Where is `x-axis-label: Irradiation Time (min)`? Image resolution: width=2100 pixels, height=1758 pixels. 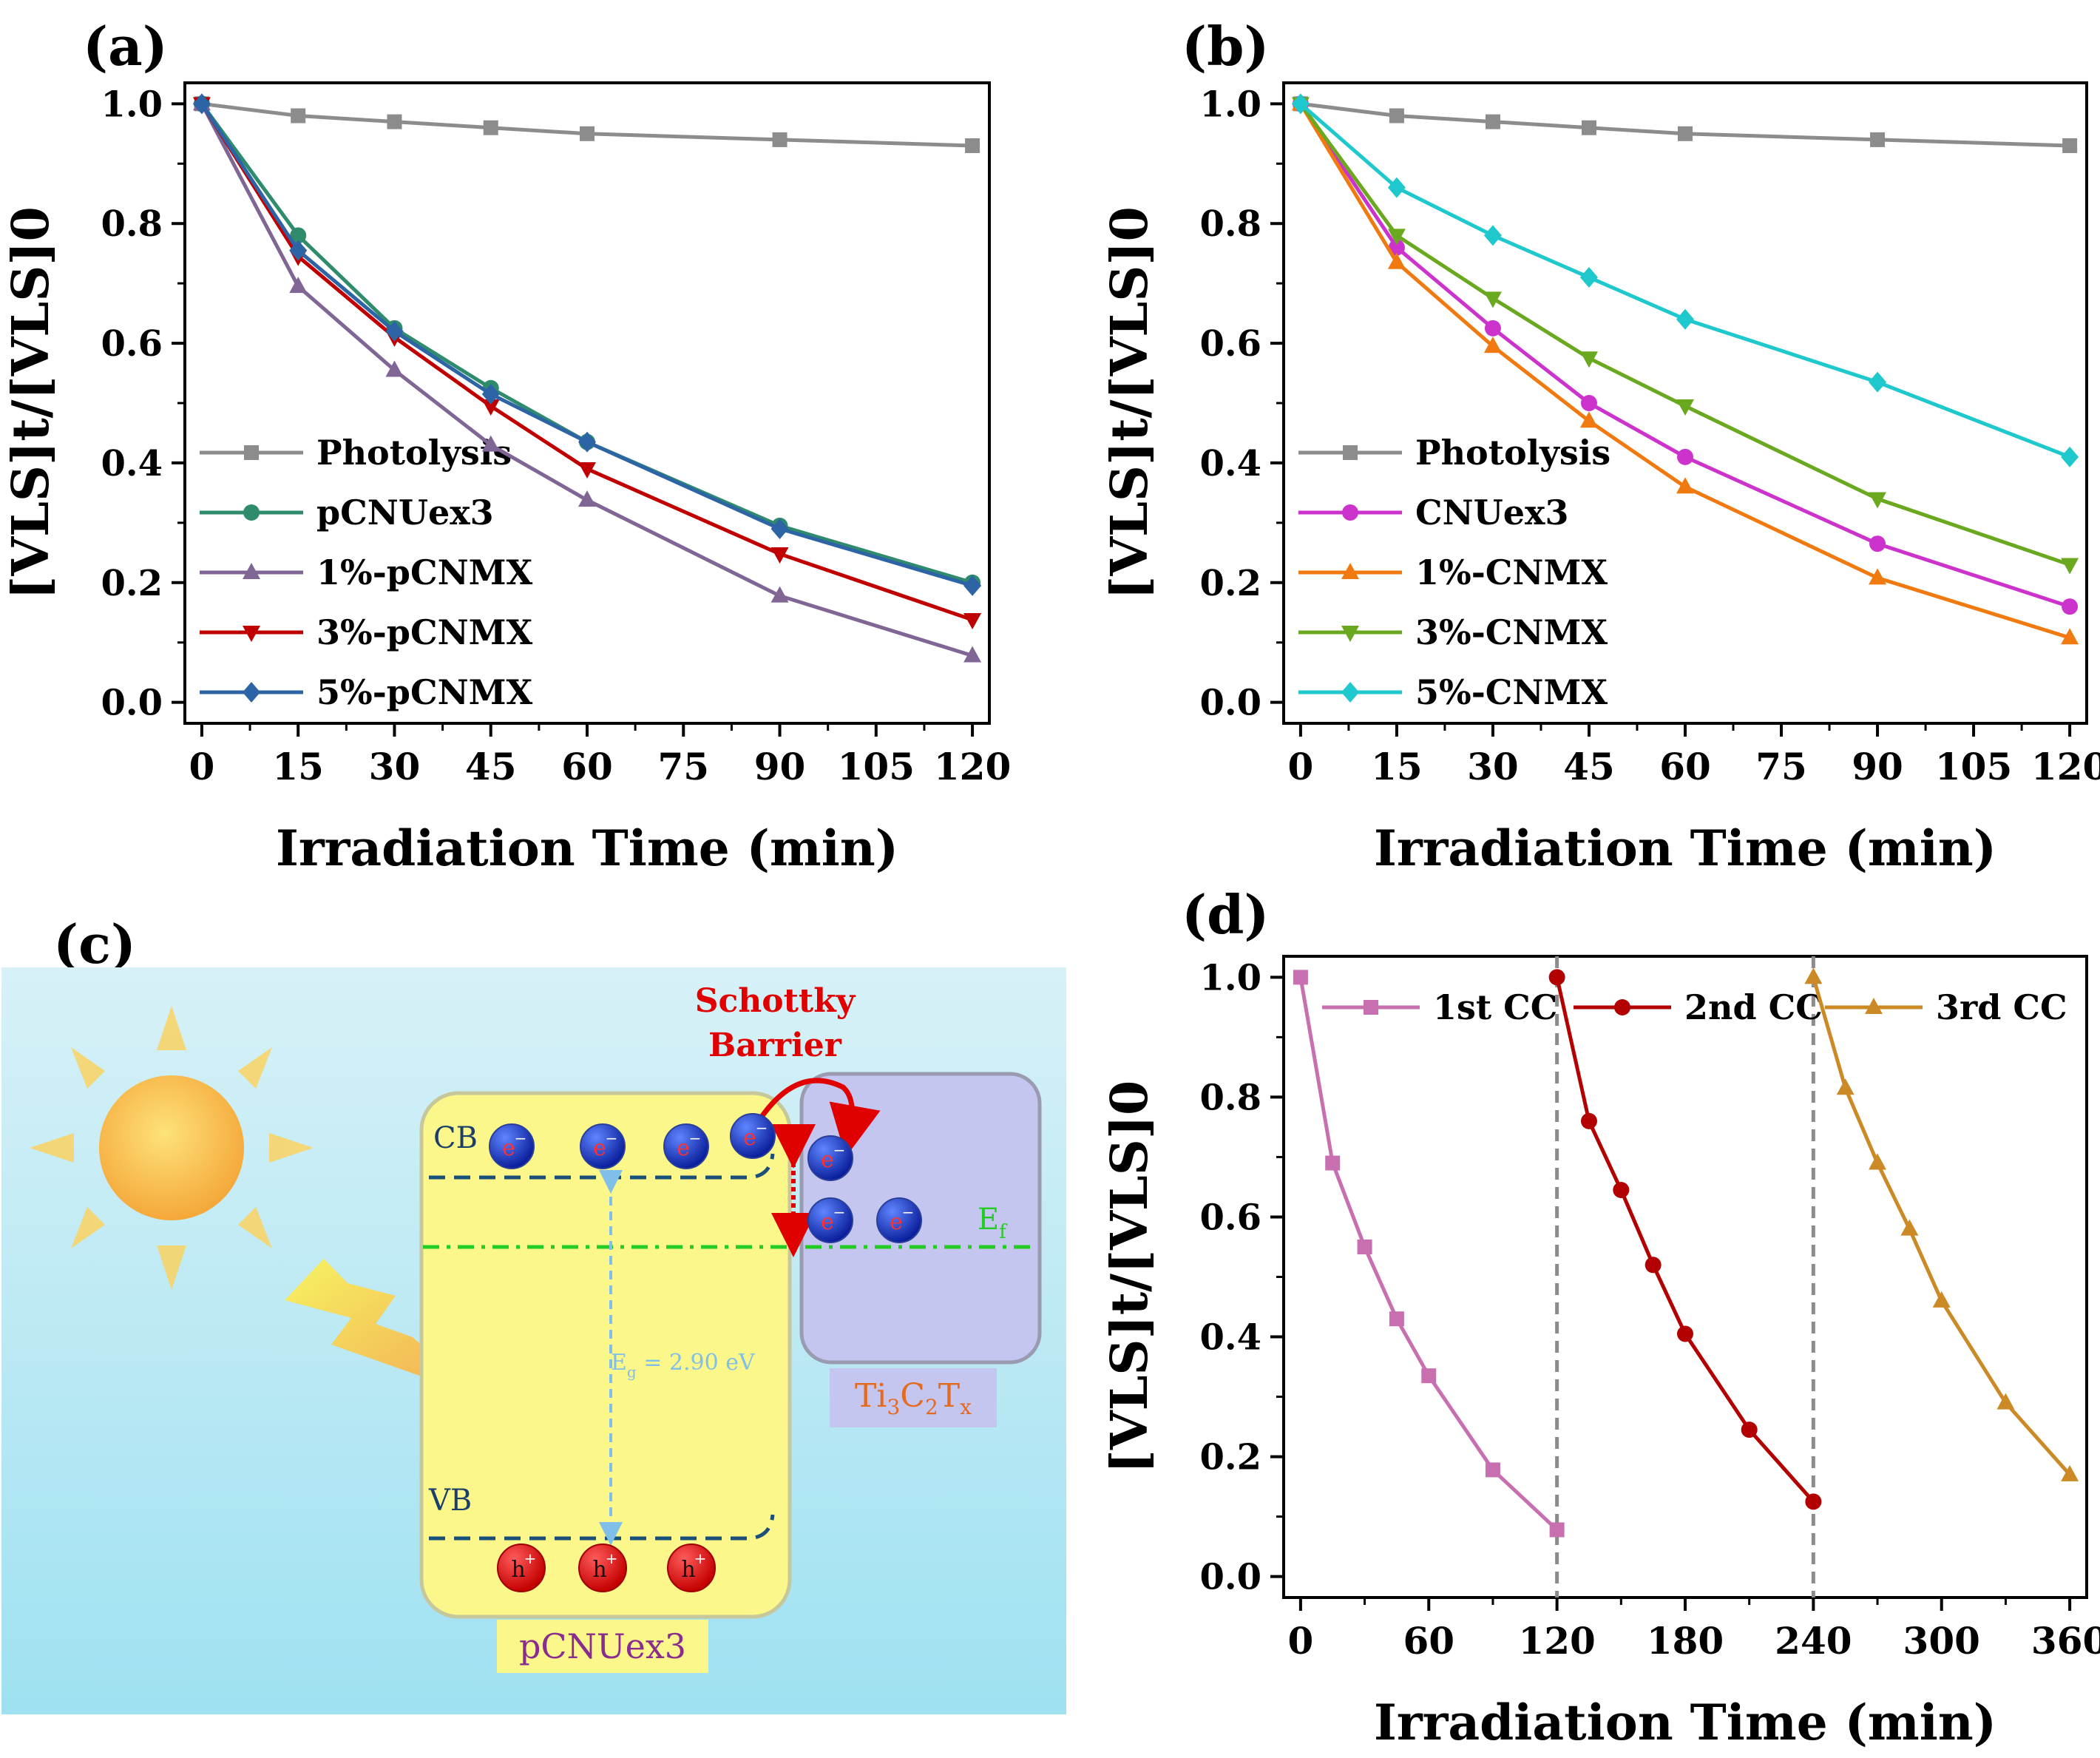
x-axis-label: Irradiation Time (min) is located at coordinates (1685, 848).